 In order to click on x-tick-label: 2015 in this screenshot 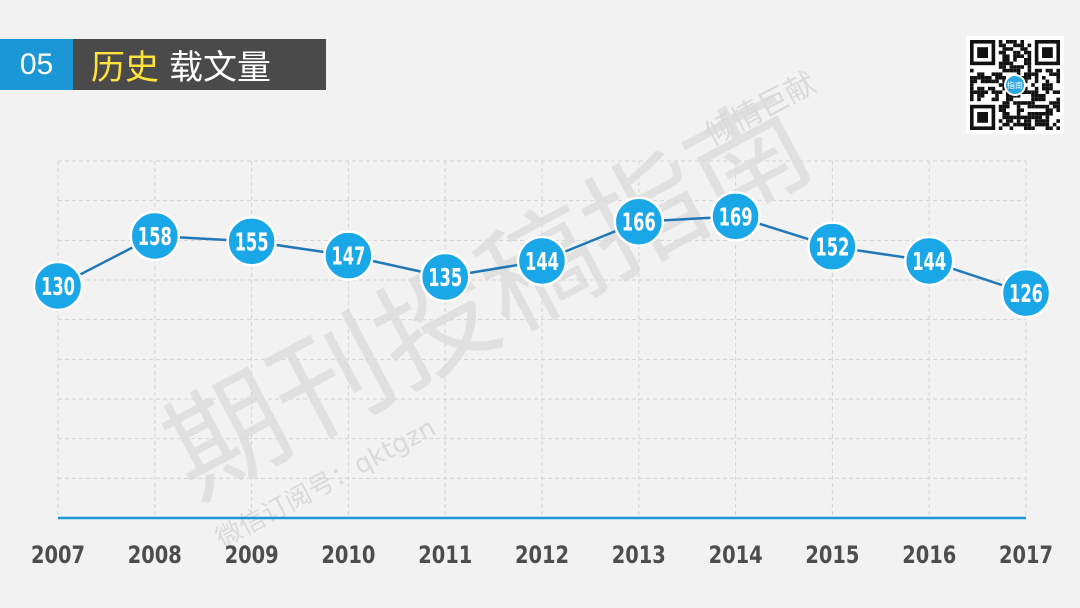, I will do `click(832, 555)`.